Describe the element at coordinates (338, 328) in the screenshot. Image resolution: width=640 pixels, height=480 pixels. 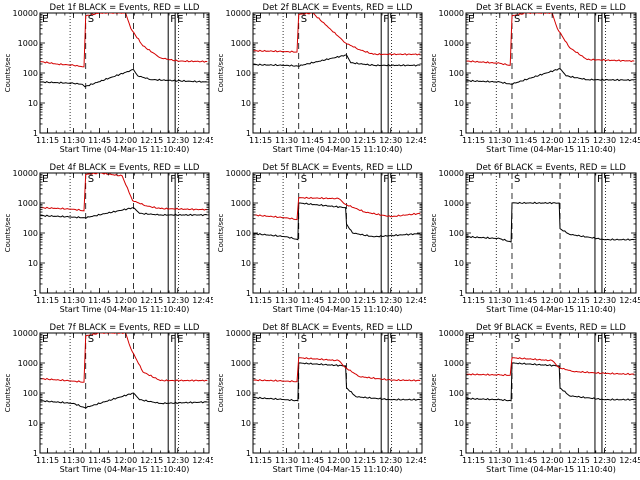
I see `plot-title: Det 8f BLACK = Events, RED = LLD` at that location.